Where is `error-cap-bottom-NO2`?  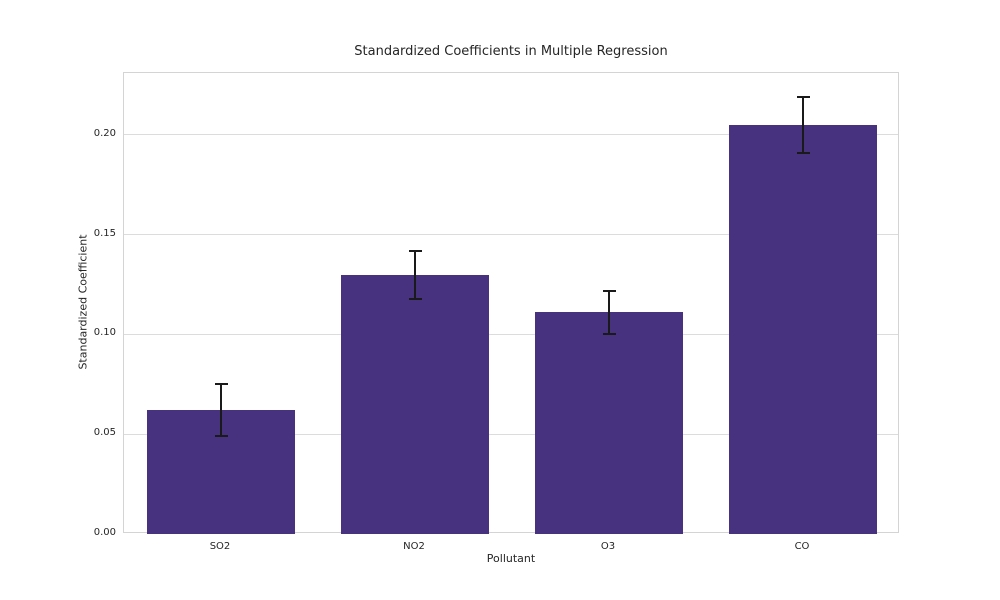 error-cap-bottom-NO2 is located at coordinates (415, 298).